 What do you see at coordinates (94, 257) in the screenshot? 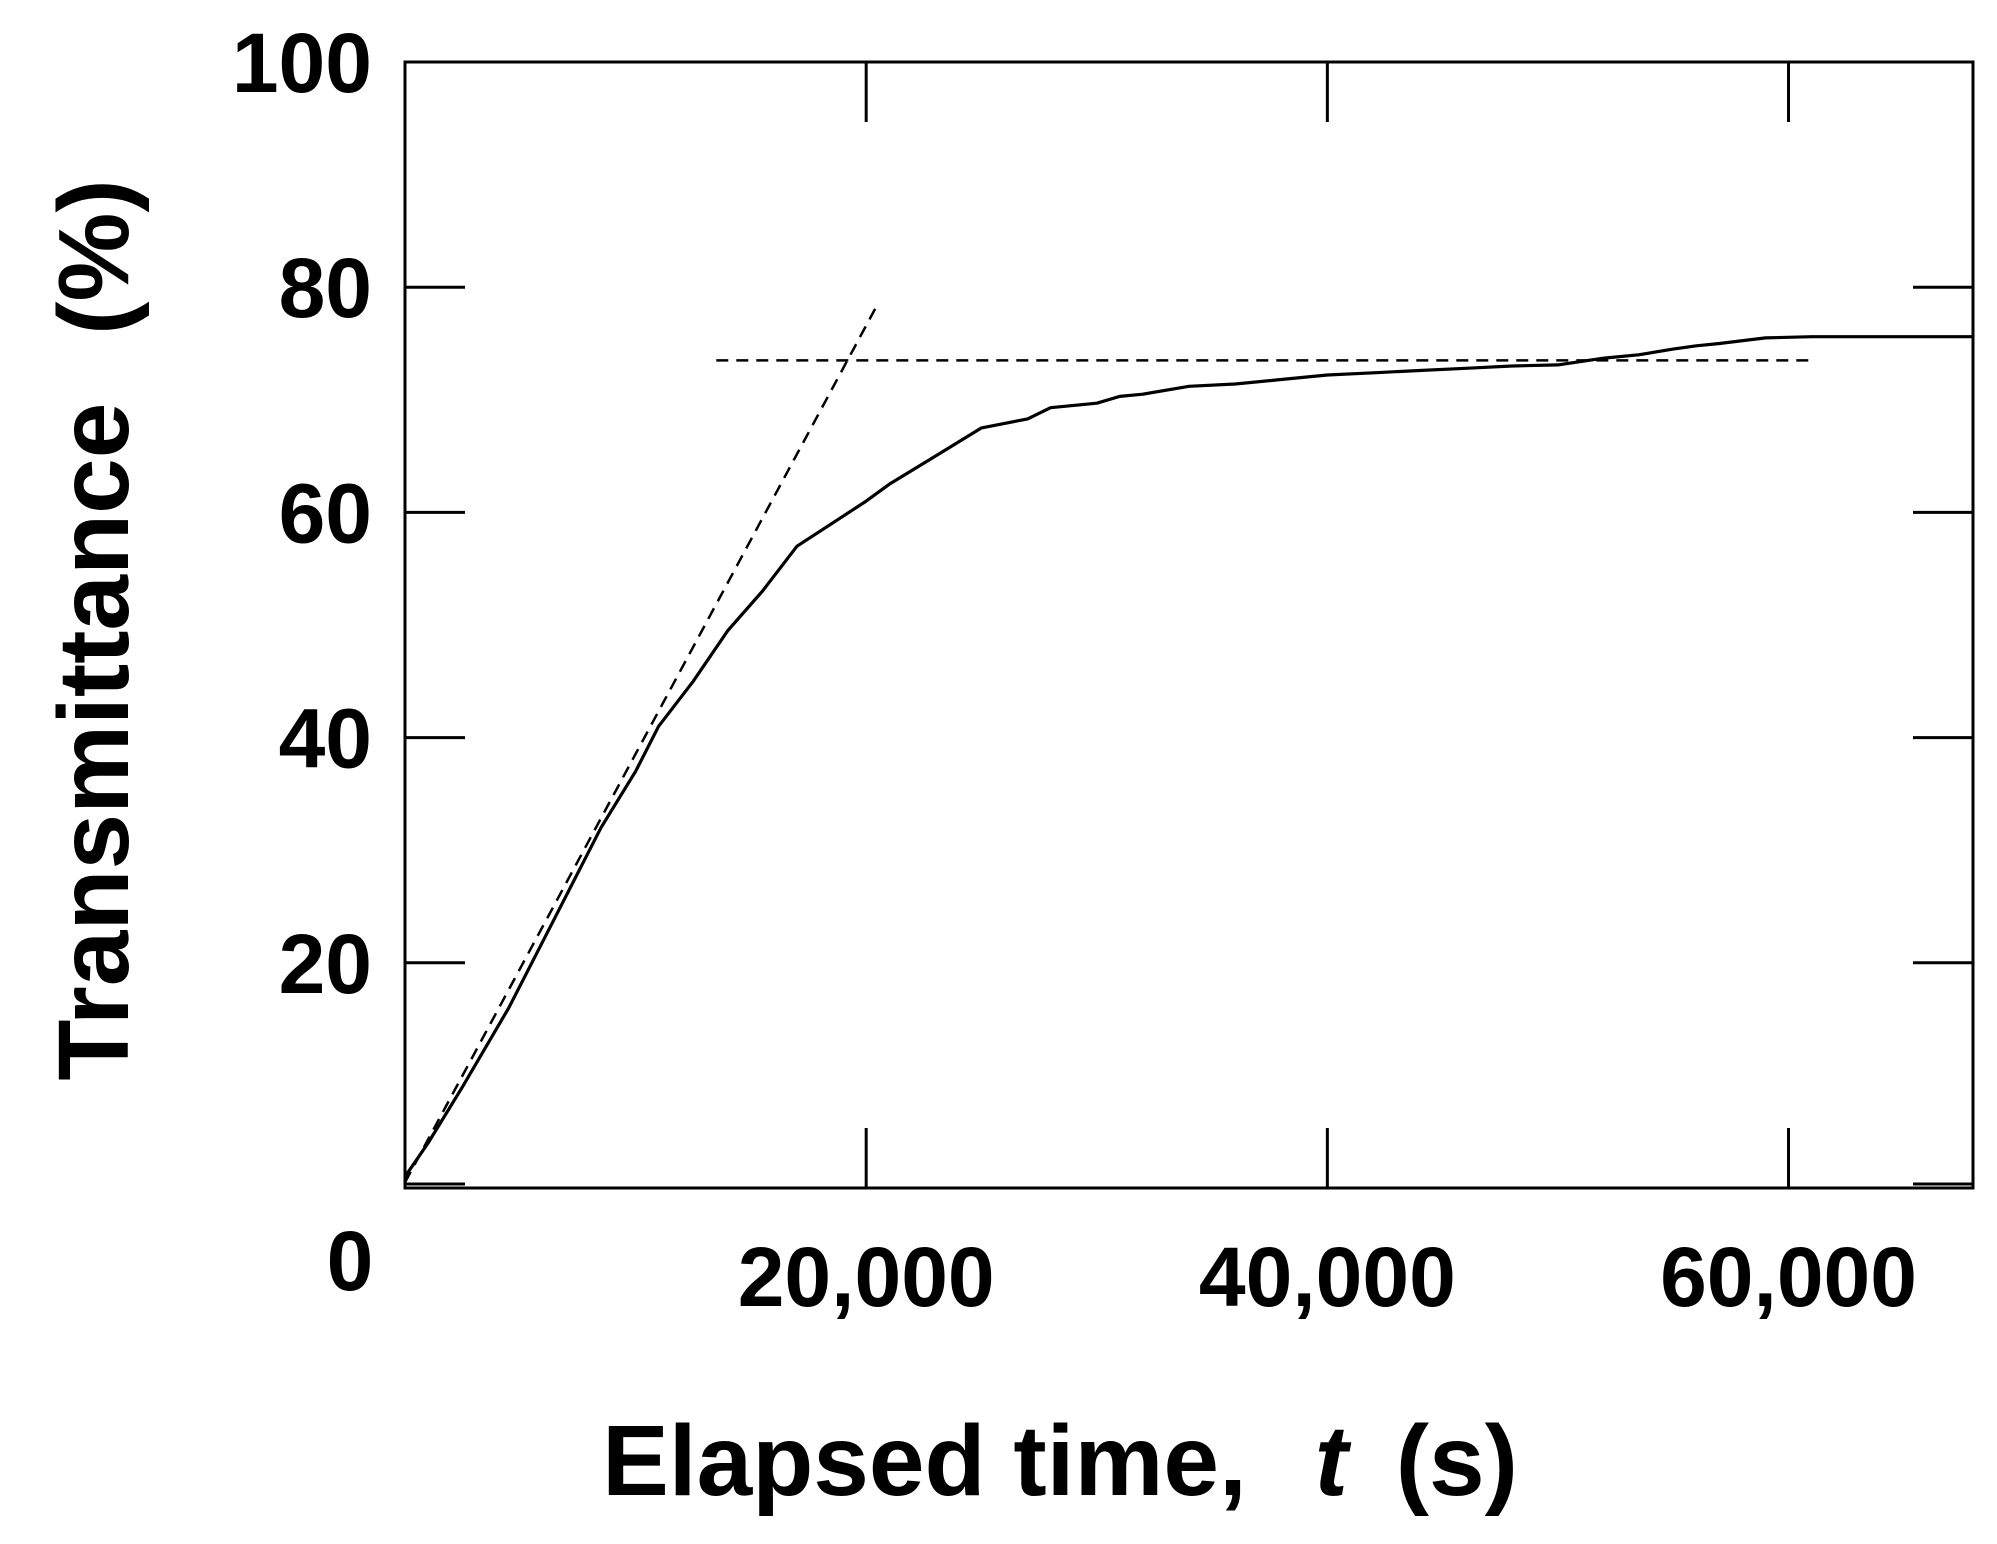
I see `y-axis-title-unit: (%)` at bounding box center [94, 257].